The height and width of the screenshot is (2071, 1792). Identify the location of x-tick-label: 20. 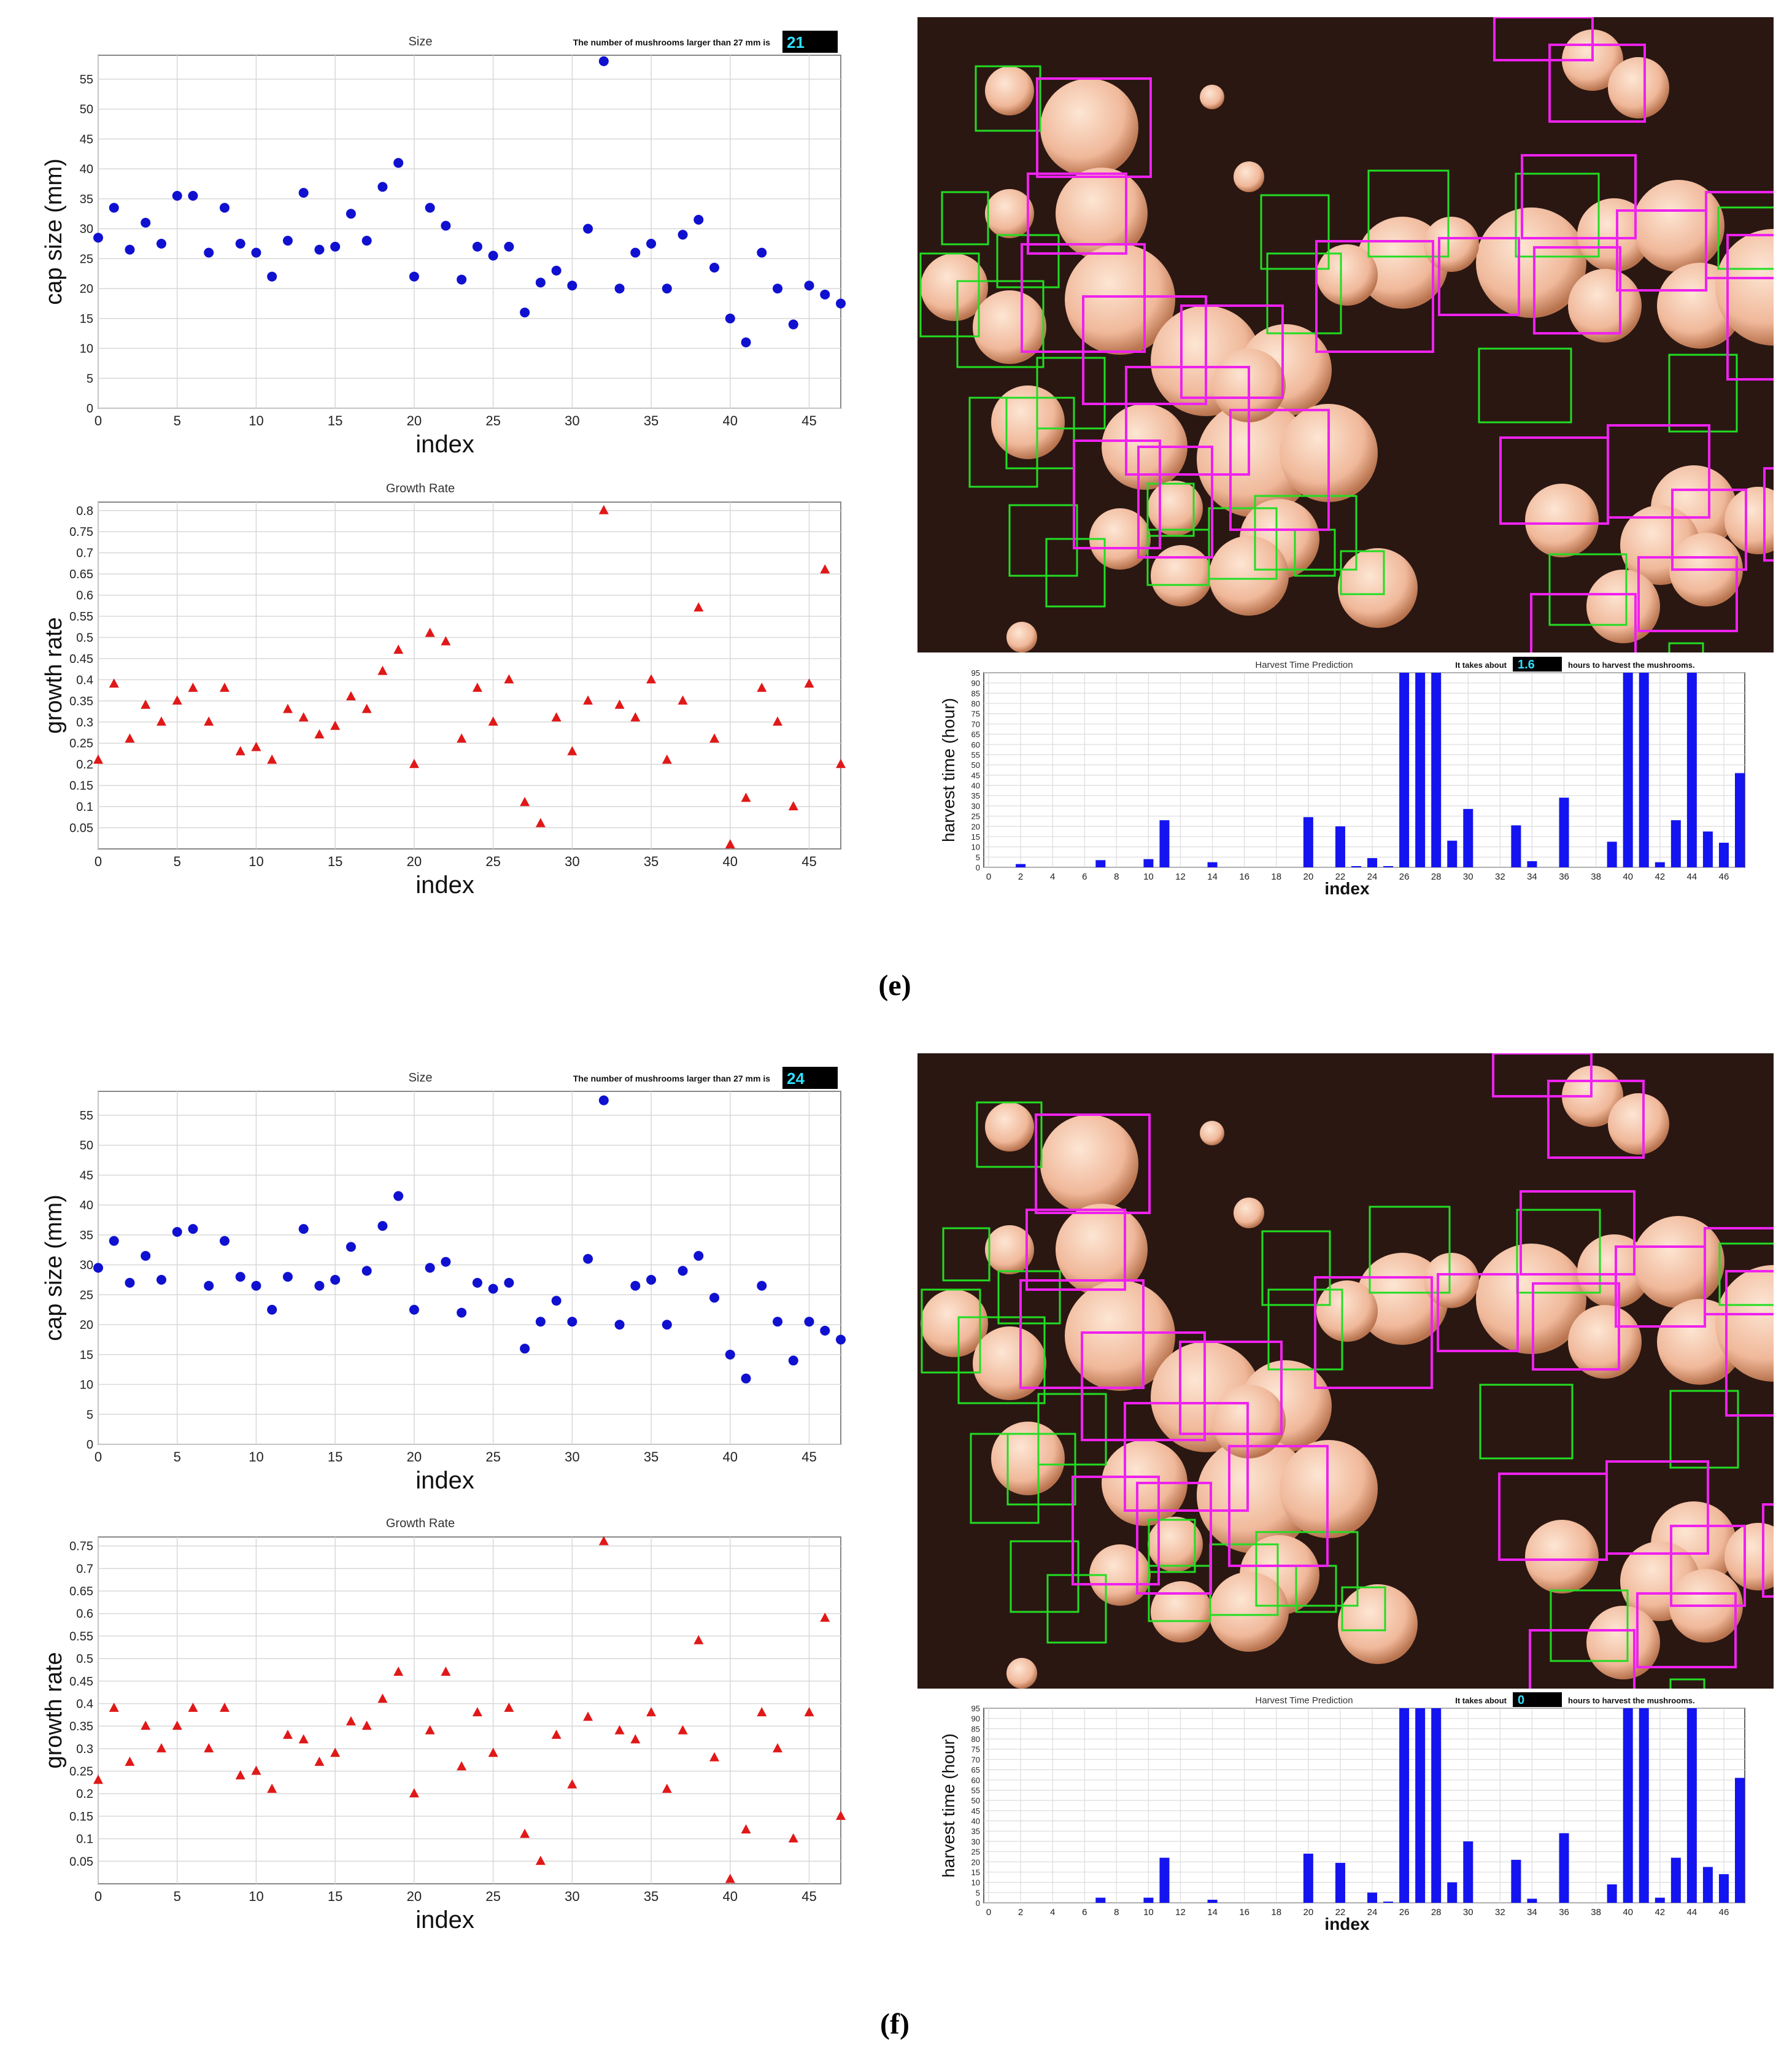
(1309, 1913).